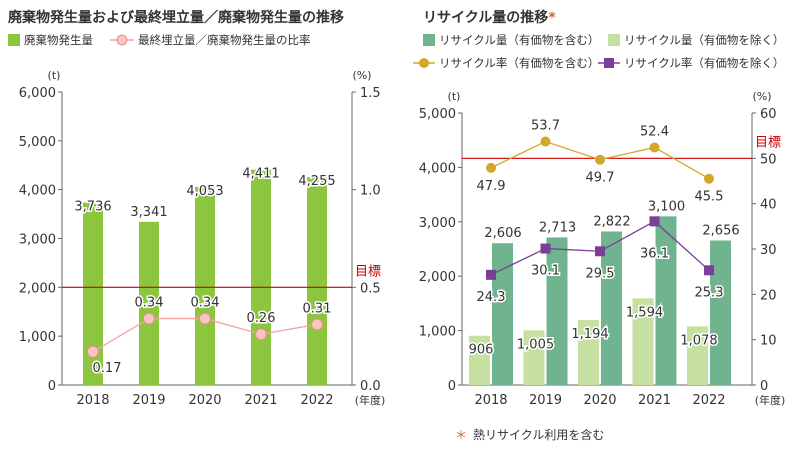  Describe the element at coordinates (429, 40) in the screenshot. I see `legend-swatch-incl` at that location.